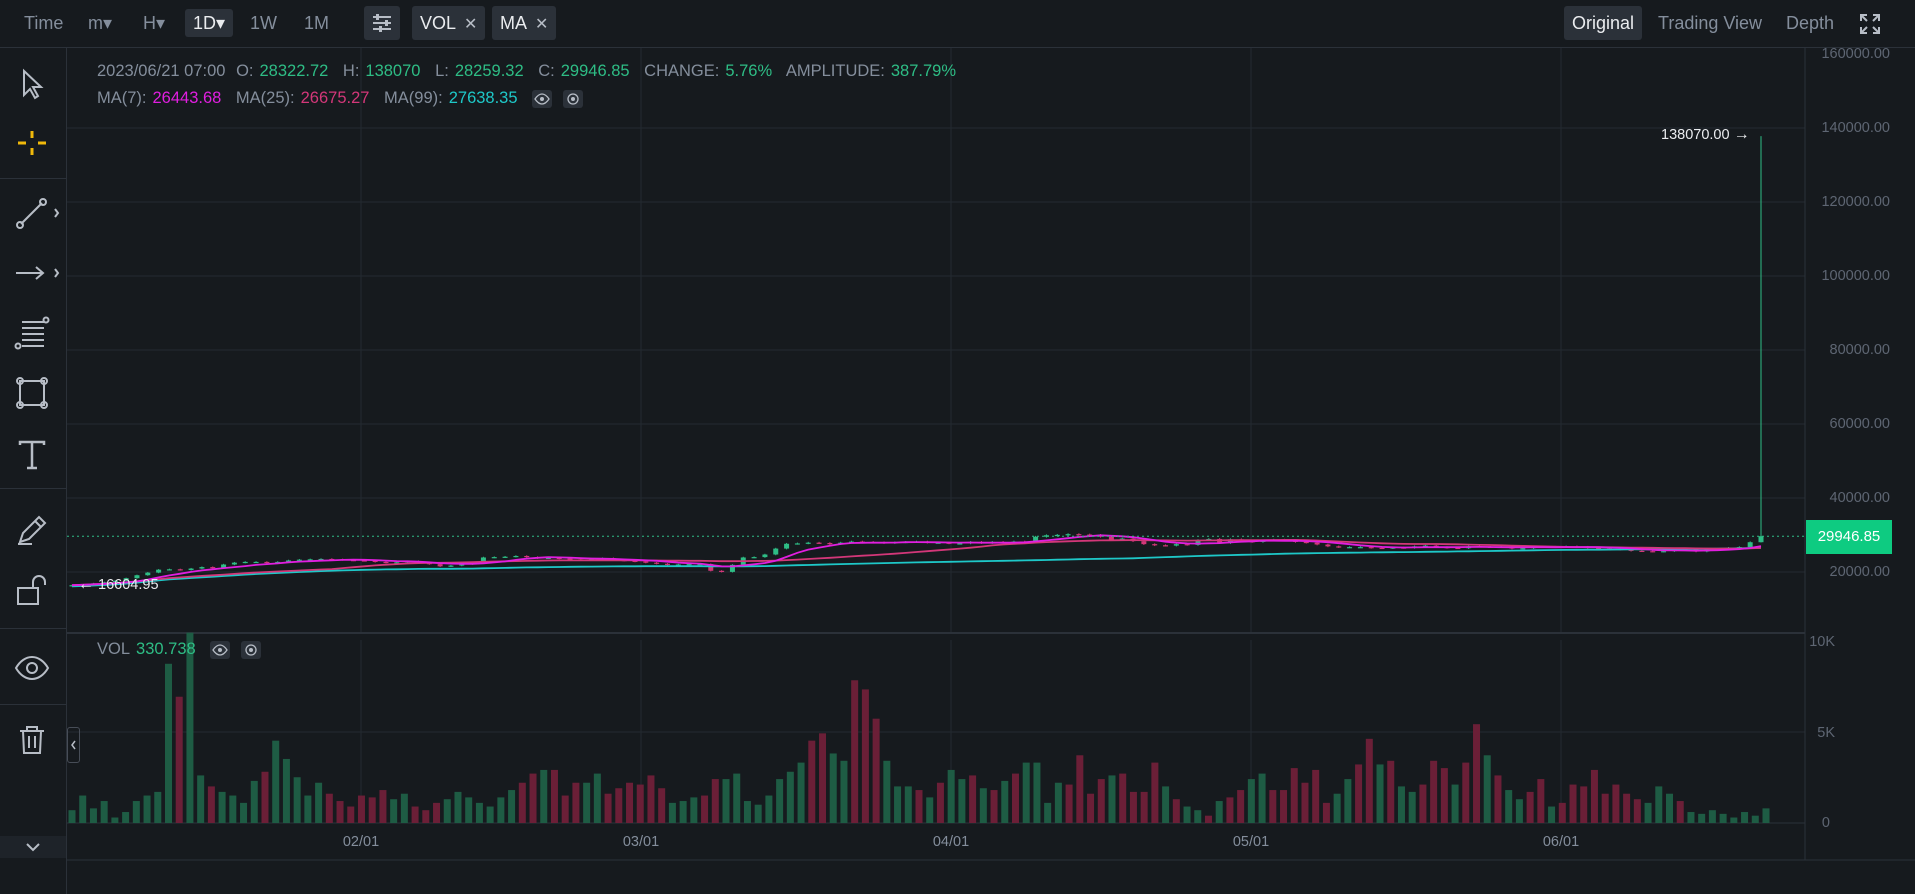 This screenshot has height=894, width=1915. Describe the element at coordinates (33, 847) in the screenshot. I see `collapse-toolbar-button` at that location.